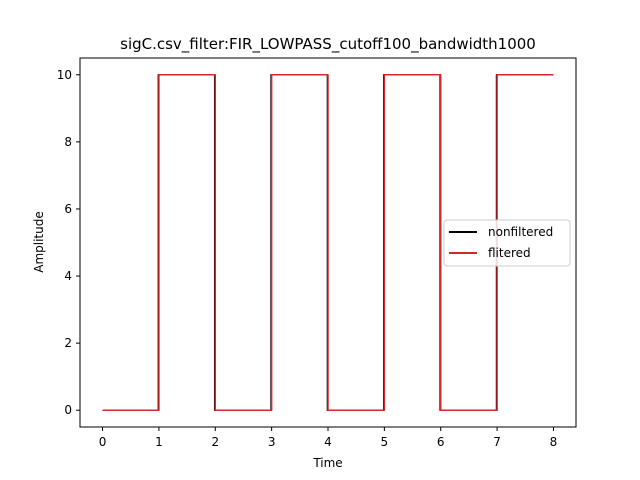 The width and height of the screenshot is (640, 480). Describe the element at coordinates (385, 442) in the screenshot. I see `x-tick-label: 5` at that location.